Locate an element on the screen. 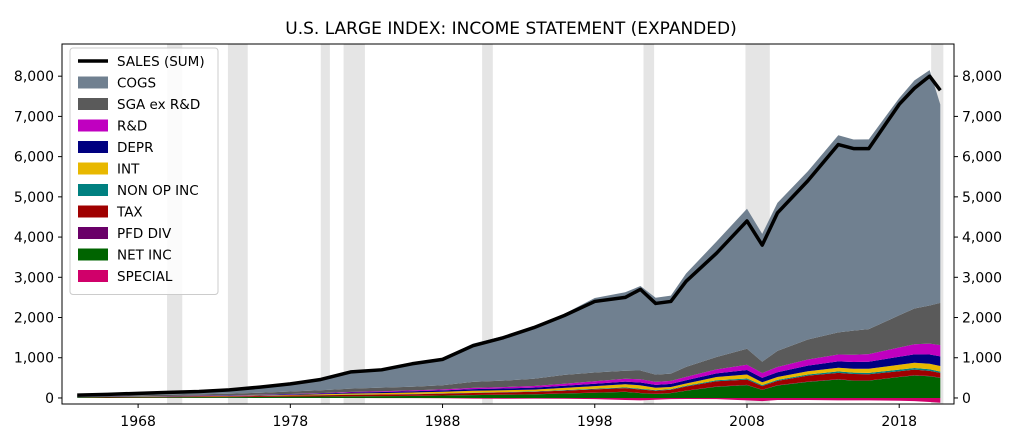  y-tick-label-right: 6,000 is located at coordinates (982, 158).